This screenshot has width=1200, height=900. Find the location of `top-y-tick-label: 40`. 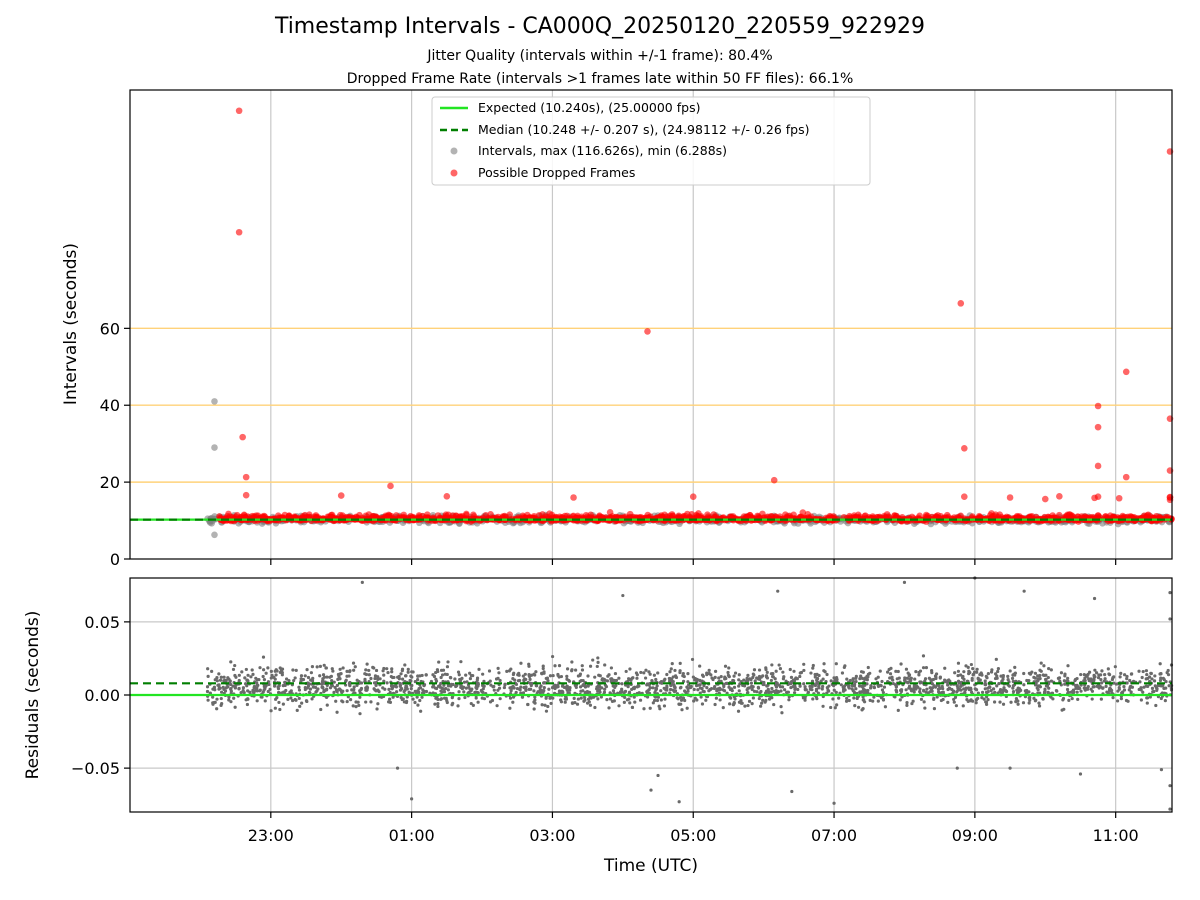

top-y-tick-label: 40 is located at coordinates (110, 405).